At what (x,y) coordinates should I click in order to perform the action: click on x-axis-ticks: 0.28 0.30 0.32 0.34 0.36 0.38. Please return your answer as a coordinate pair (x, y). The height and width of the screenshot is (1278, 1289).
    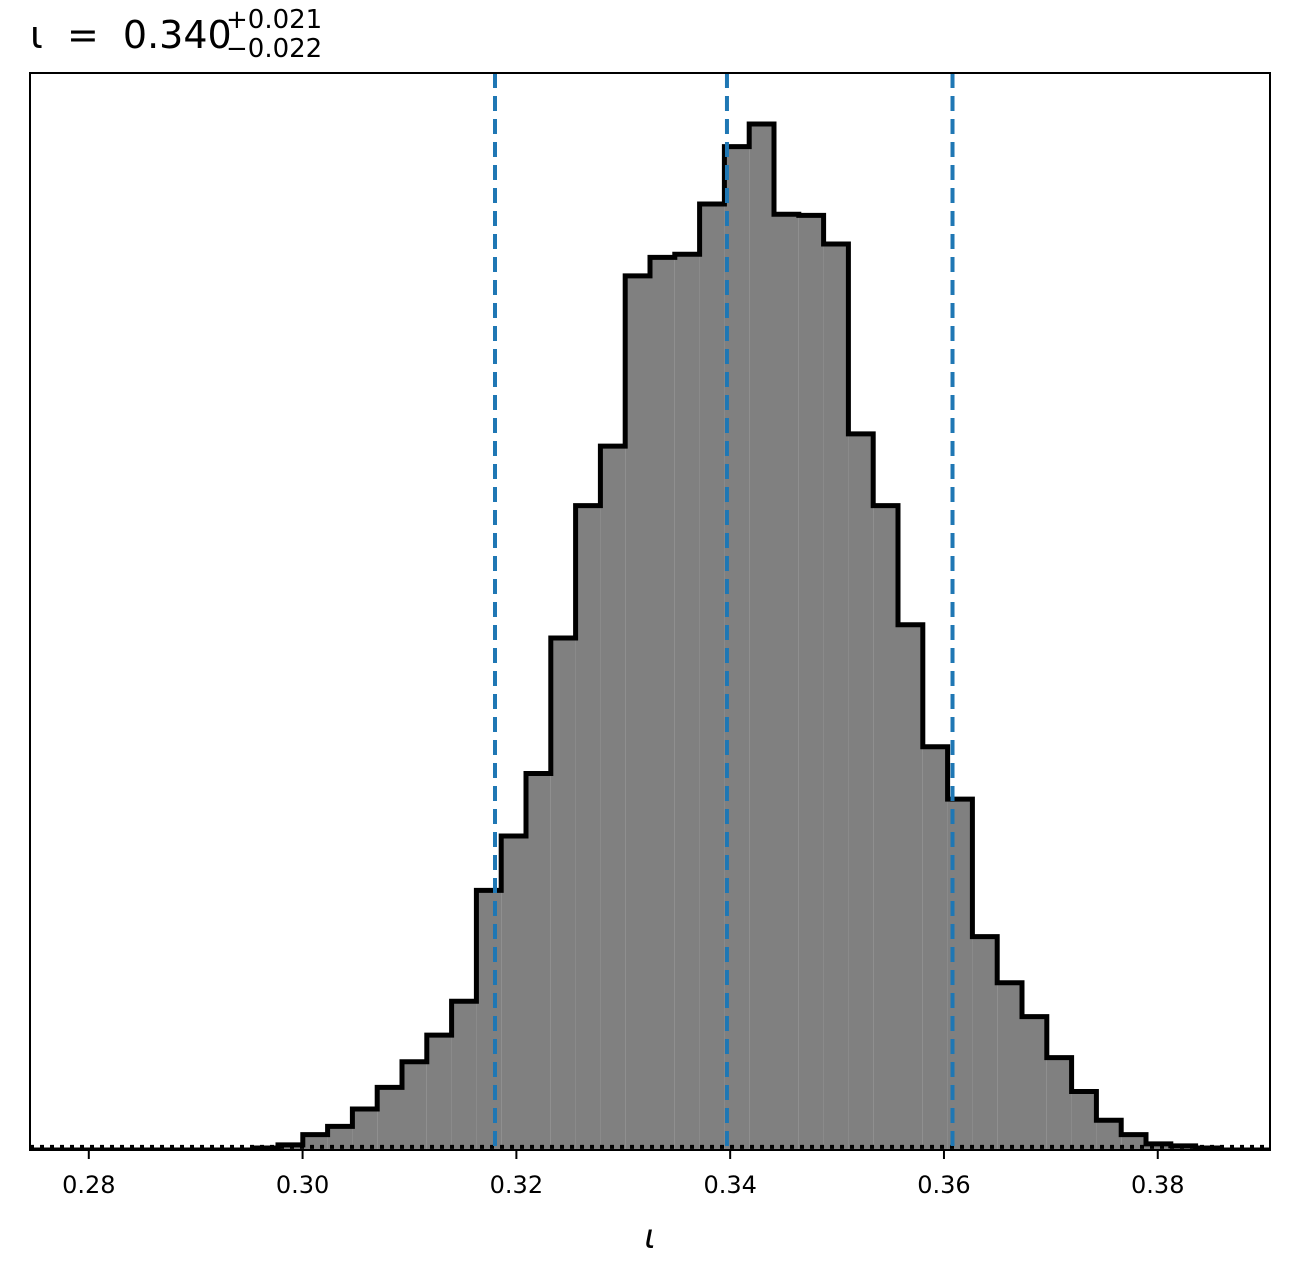
    Looking at the image, I should click on (623, 1174).